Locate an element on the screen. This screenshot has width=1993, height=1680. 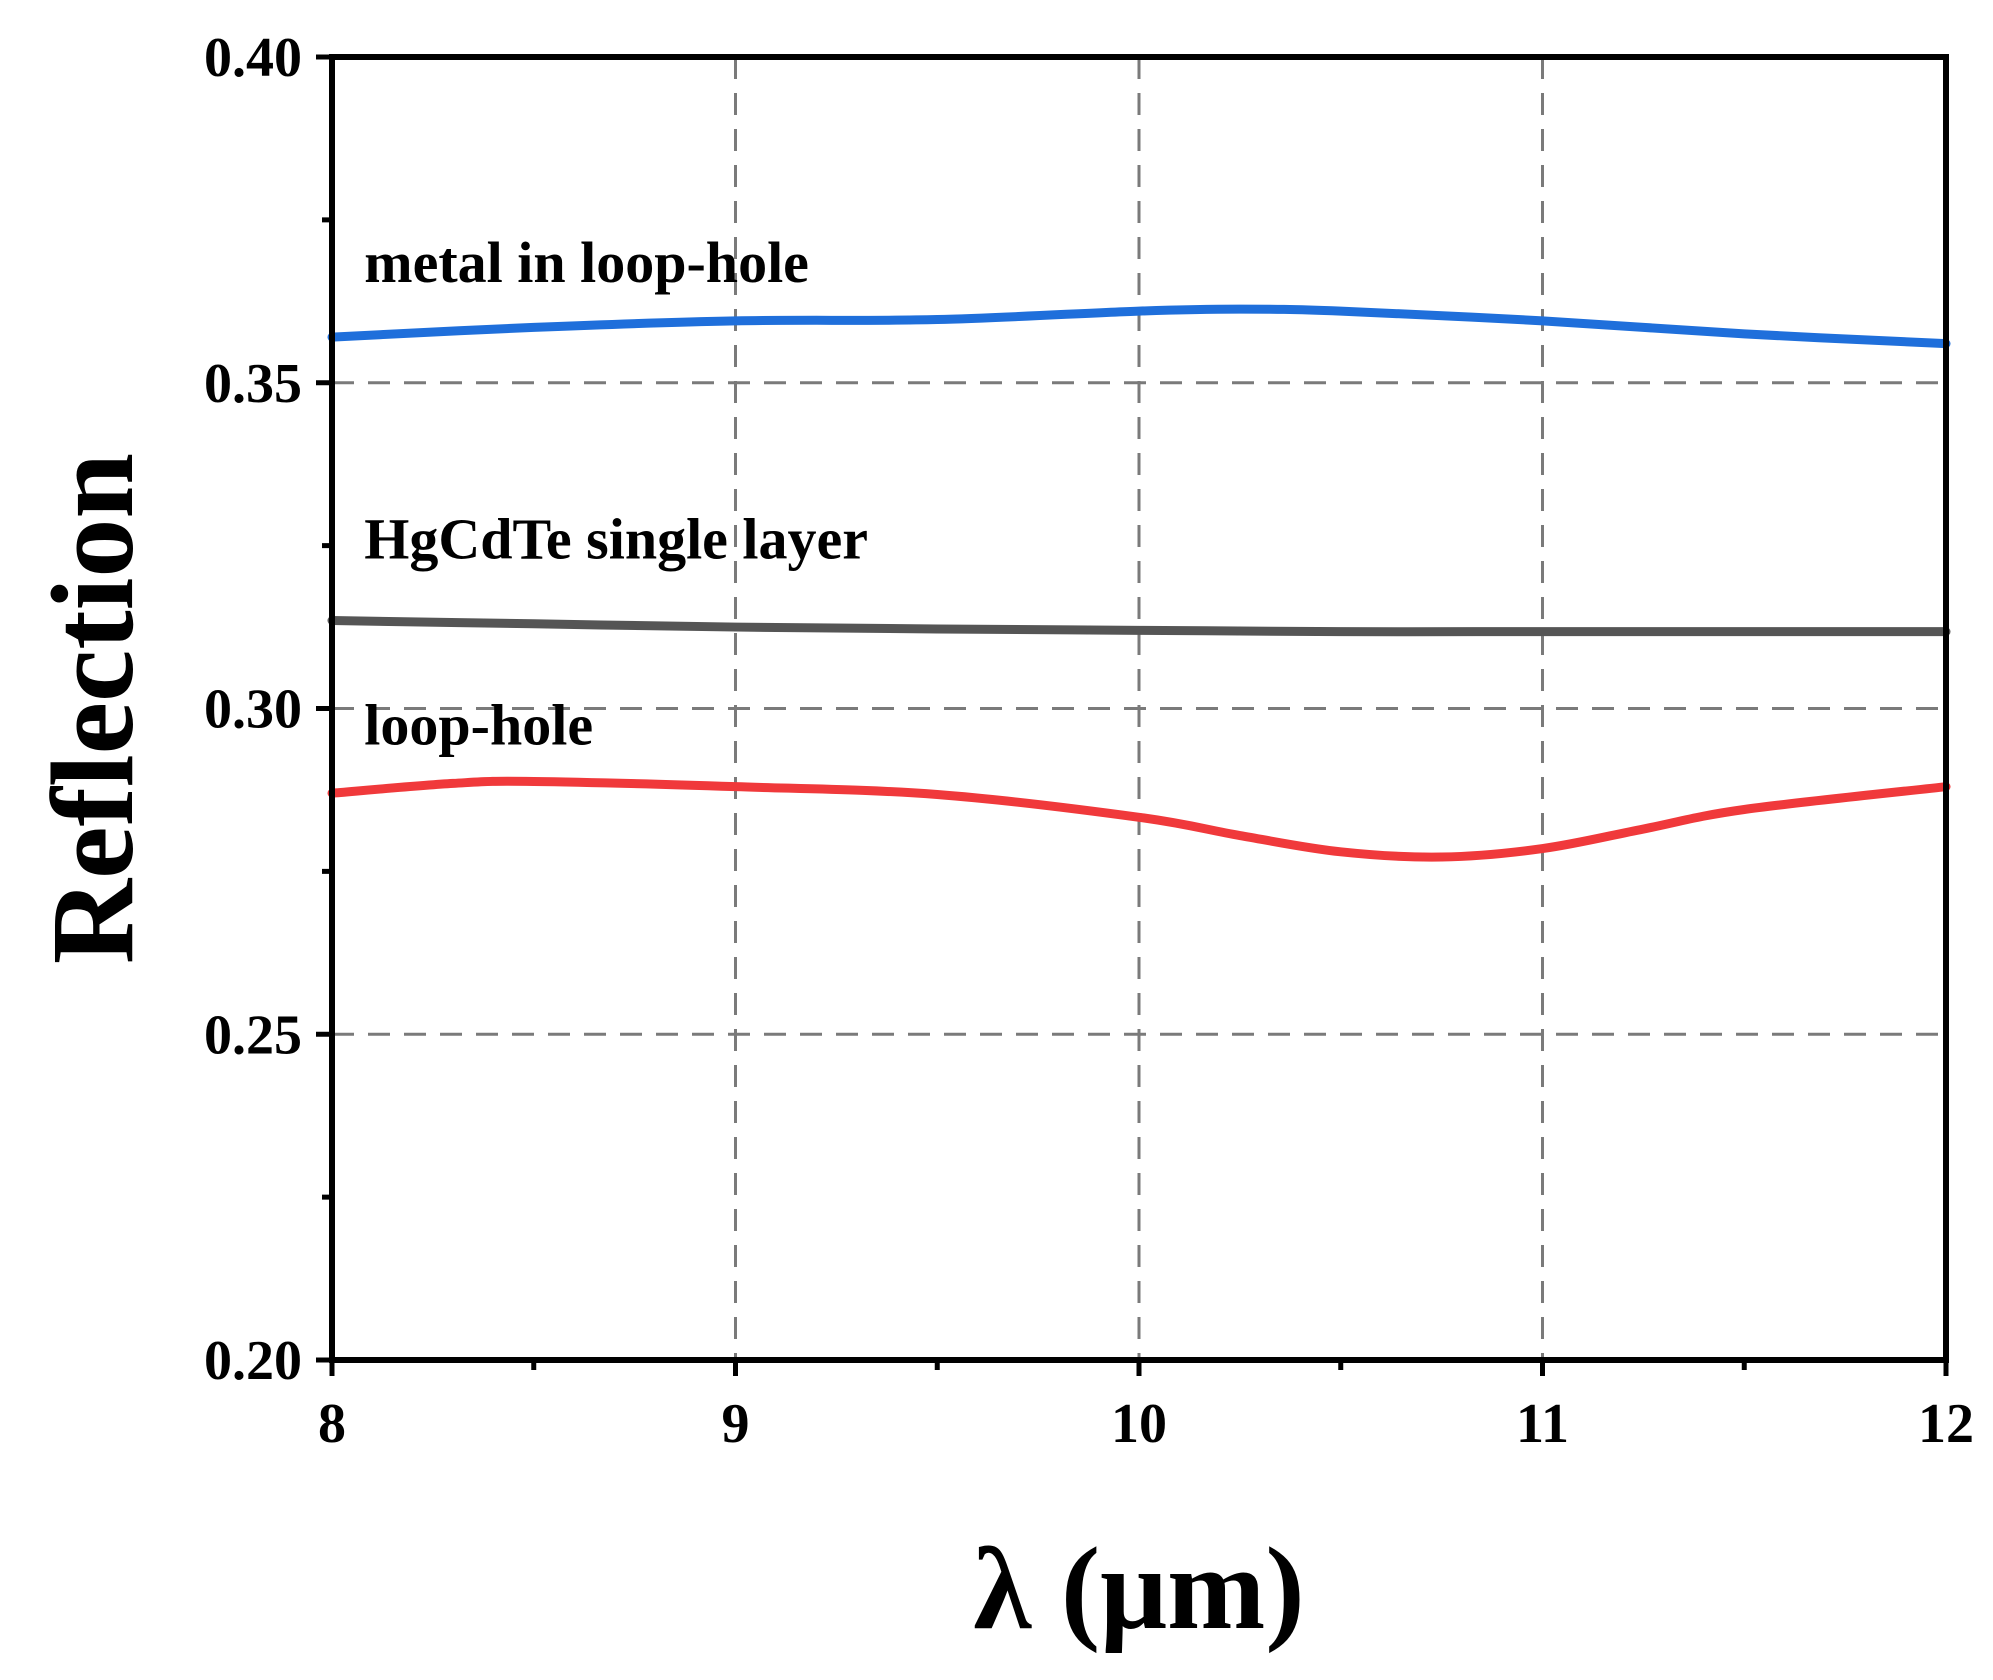
y-tick-label: 0.30 is located at coordinates (253, 710).